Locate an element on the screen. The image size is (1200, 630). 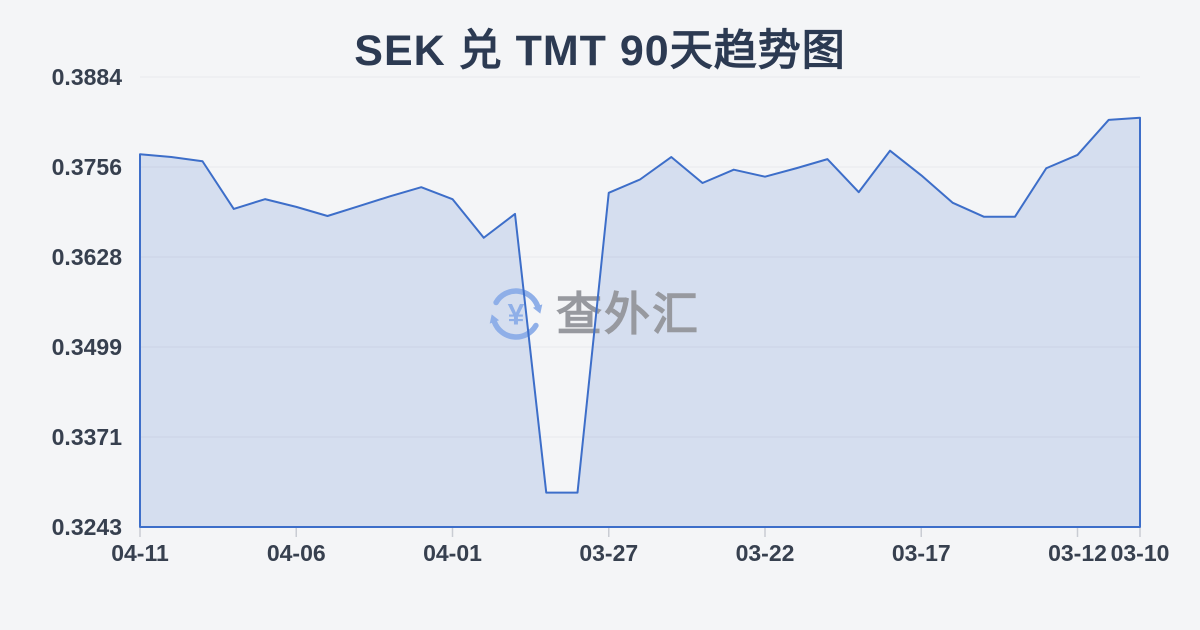
yen-symbol-icon: ¥ is located at coordinates (516, 315).